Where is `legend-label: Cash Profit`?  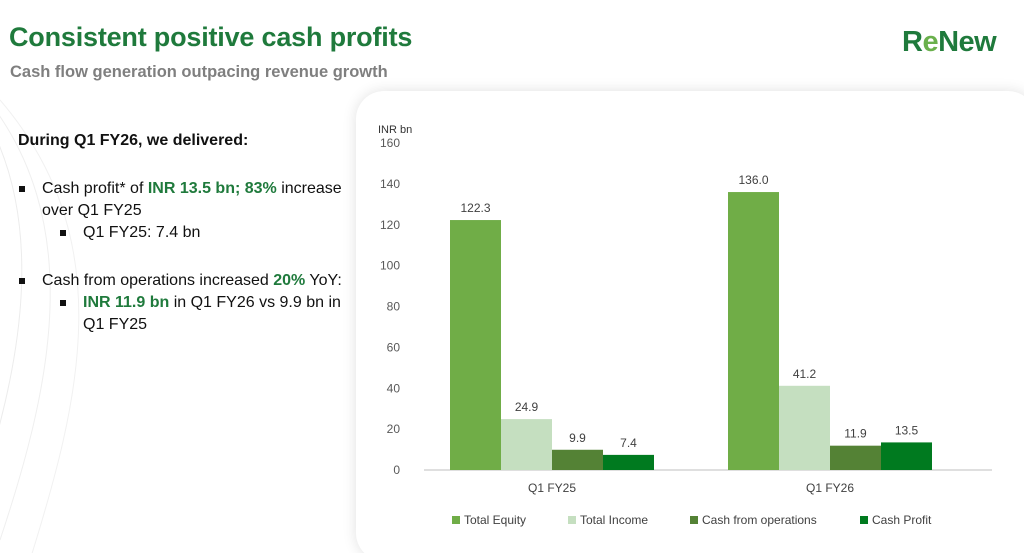
legend-label: Cash Profit is located at coordinates (902, 520).